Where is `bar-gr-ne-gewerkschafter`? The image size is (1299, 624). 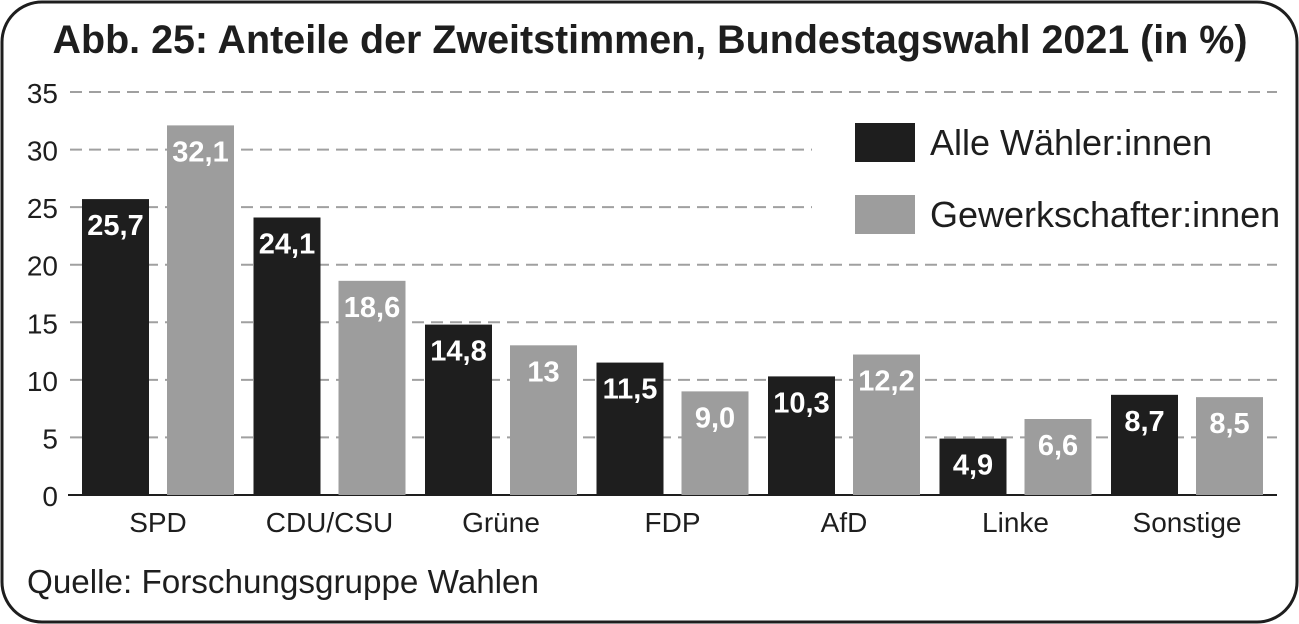
bar-gr-ne-gewerkschafter is located at coordinates (543, 420).